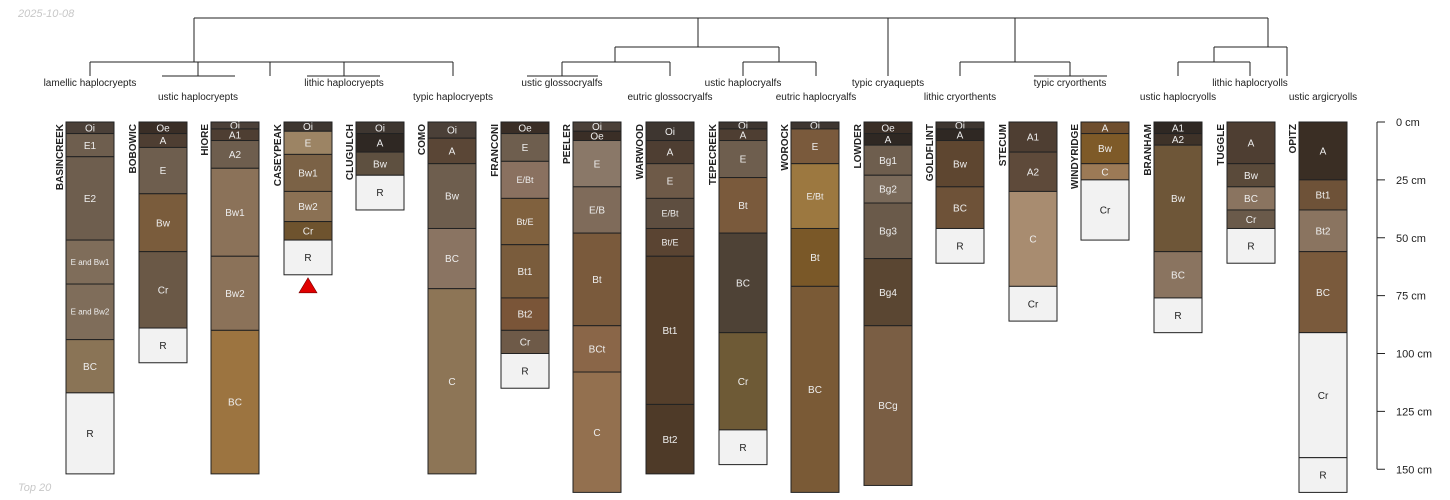 The height and width of the screenshot is (500, 1450). What do you see at coordinates (1414, 355) in the screenshot?
I see `axis-tick-label: 100 cm` at bounding box center [1414, 355].